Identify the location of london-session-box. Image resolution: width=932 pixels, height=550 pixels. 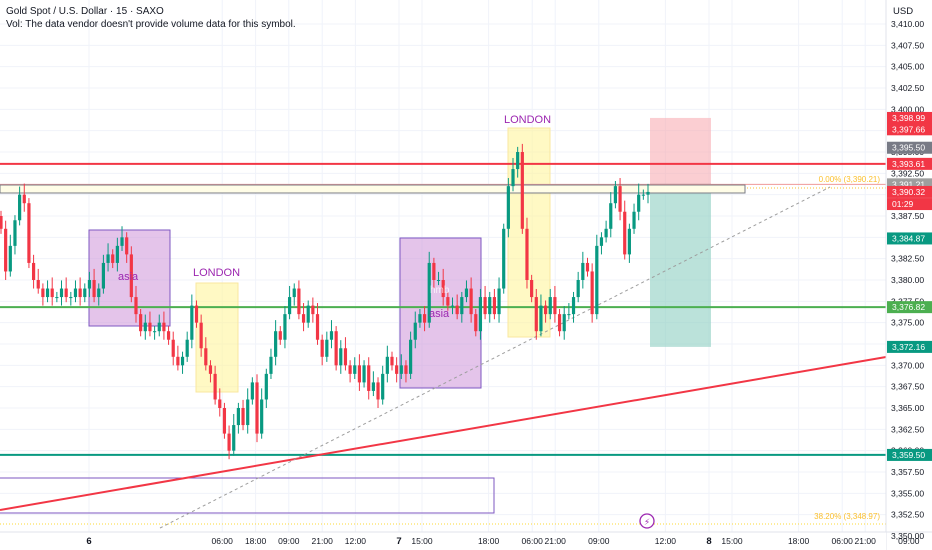
(529, 232).